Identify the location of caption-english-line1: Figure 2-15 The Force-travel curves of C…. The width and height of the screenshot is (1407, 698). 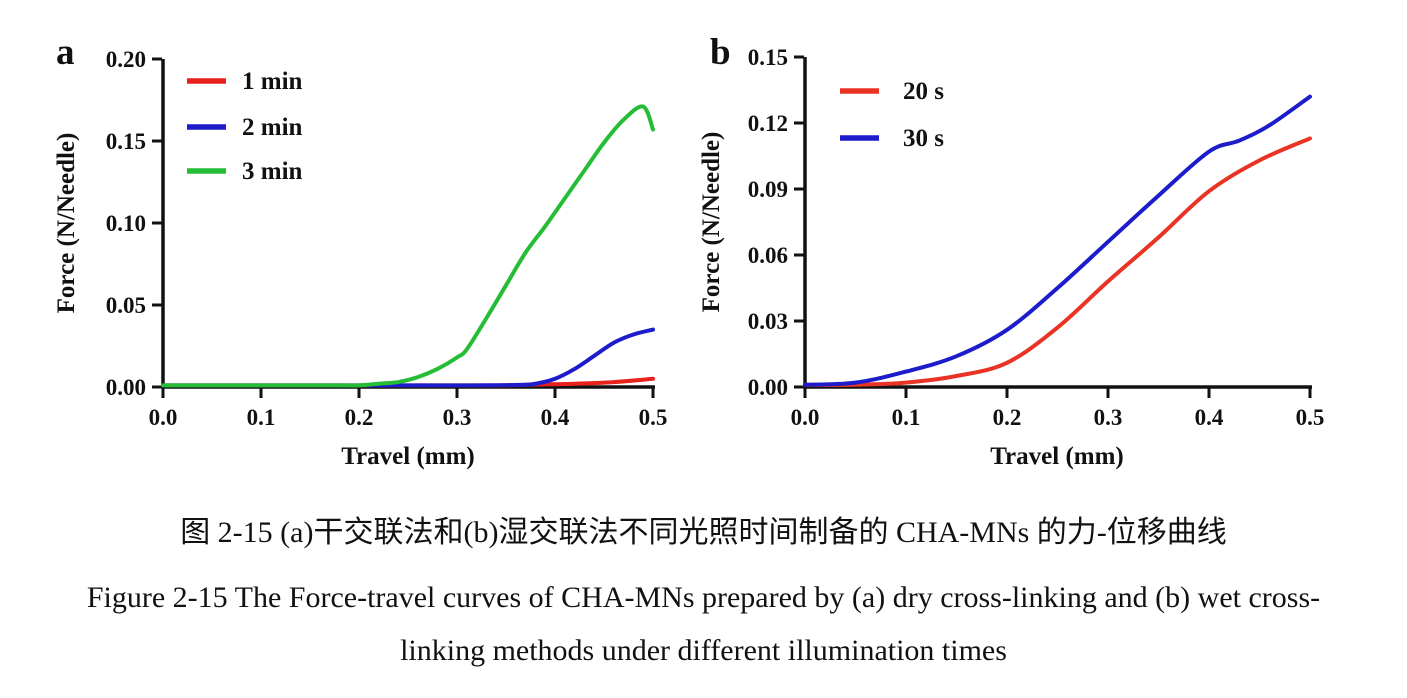
(703, 597).